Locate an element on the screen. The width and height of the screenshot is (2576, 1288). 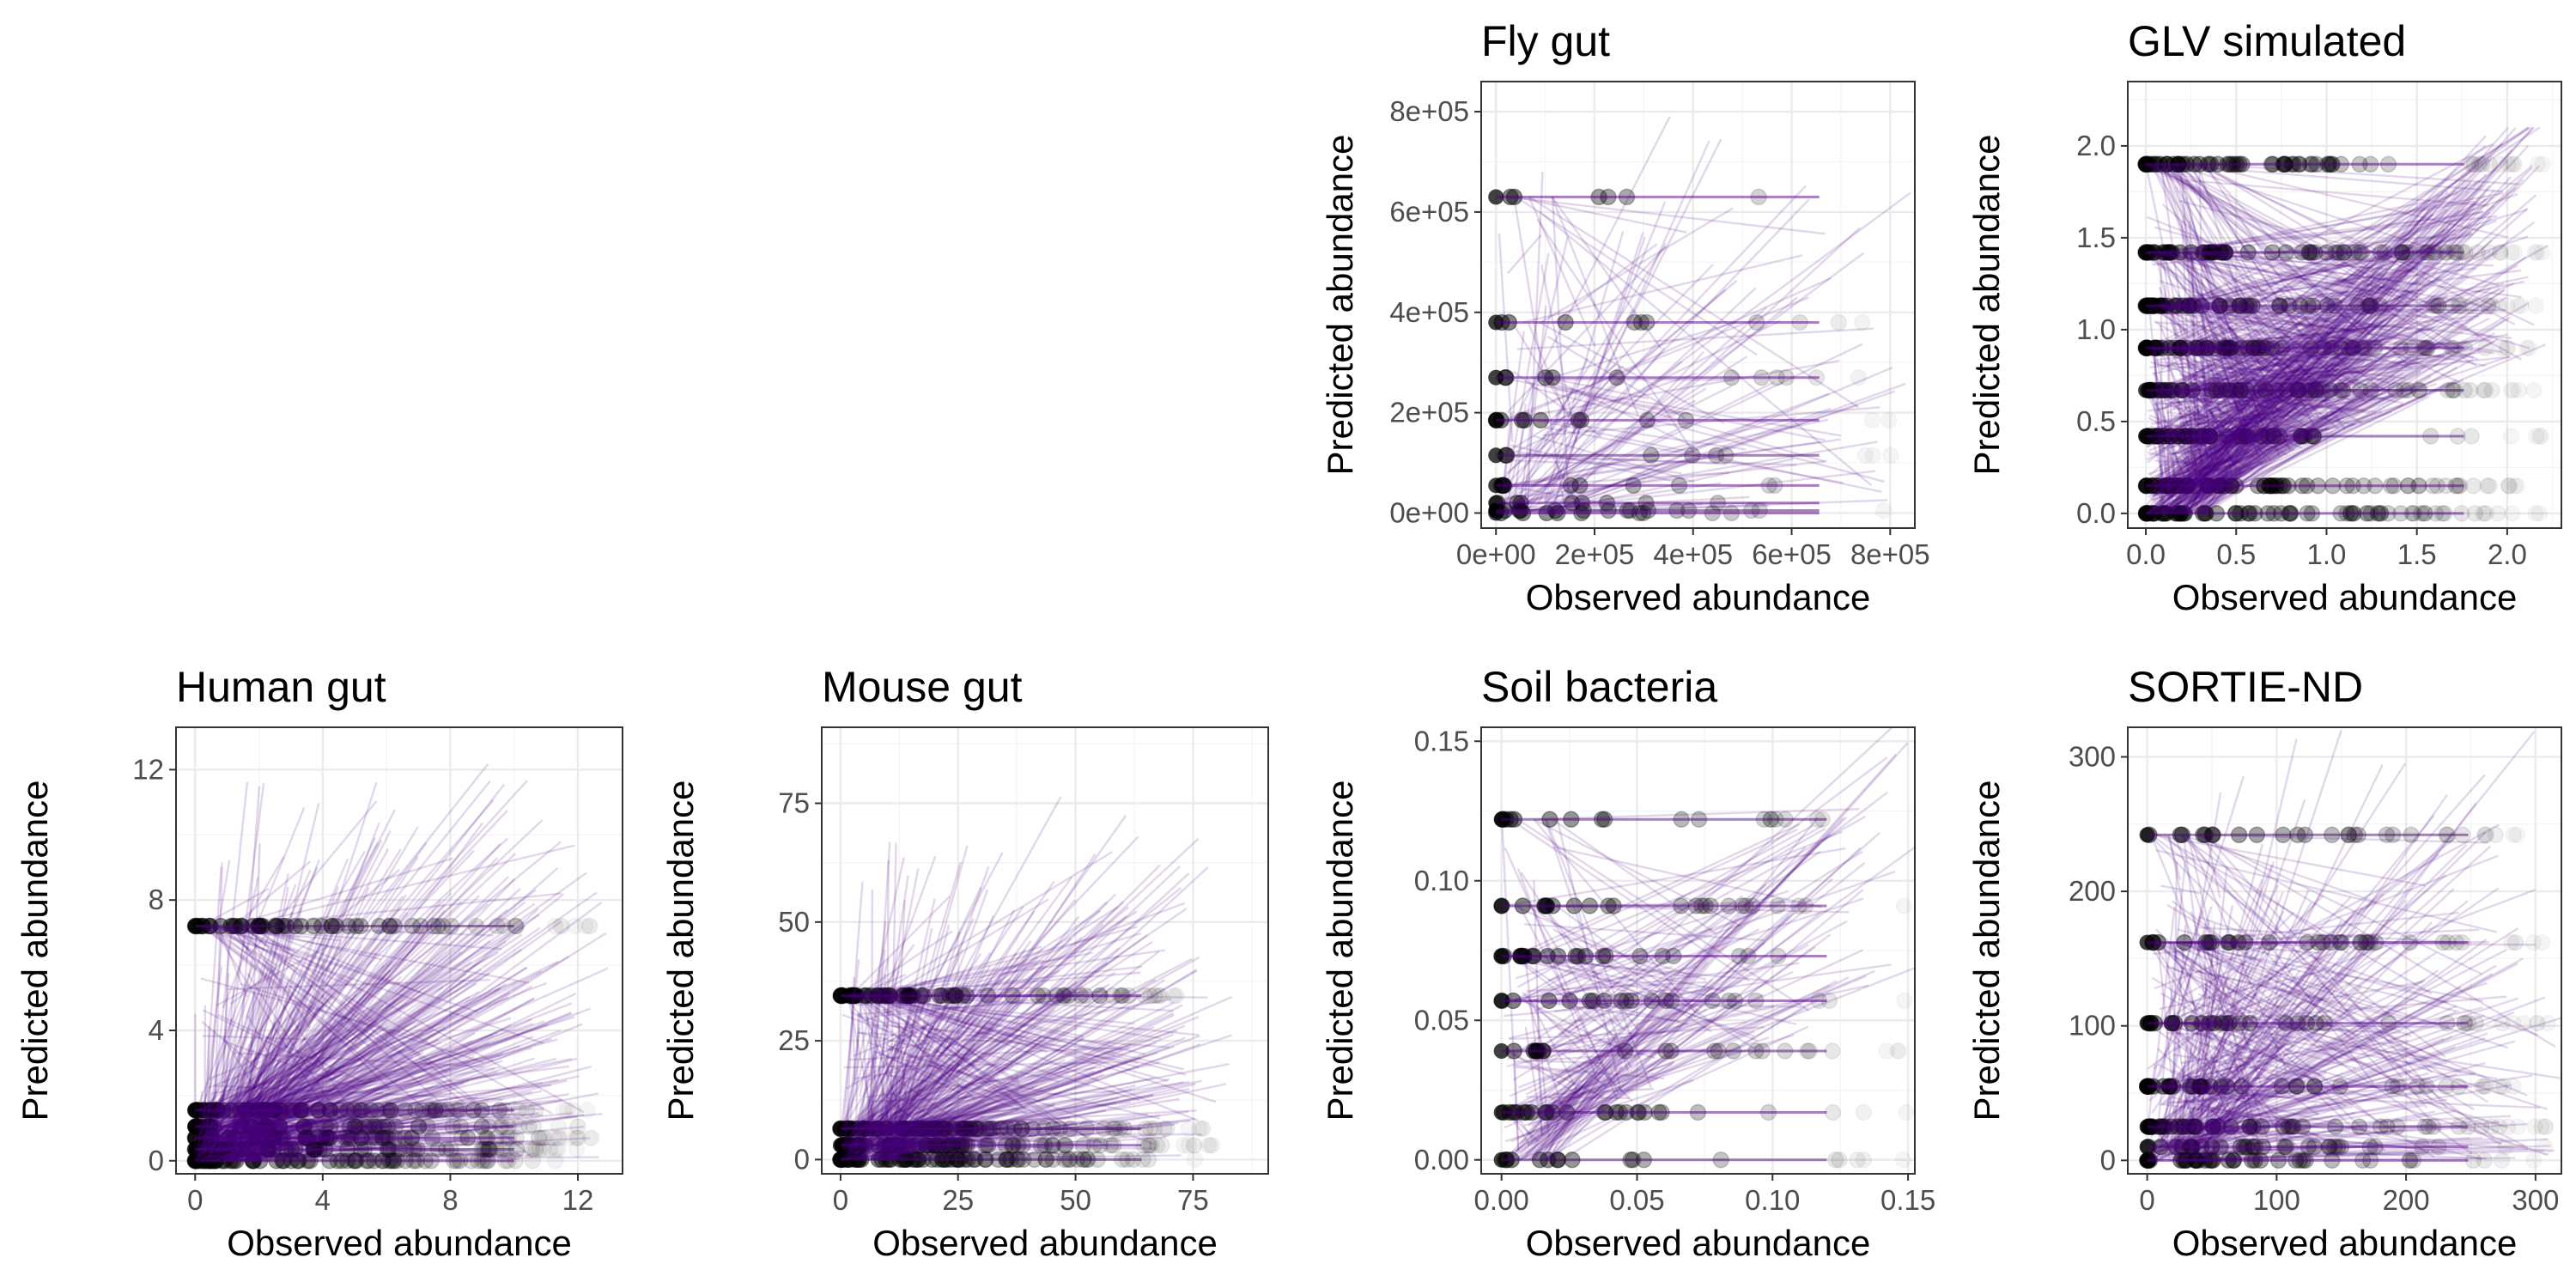
x-tick-label: 0e+00 is located at coordinates (1496, 554).